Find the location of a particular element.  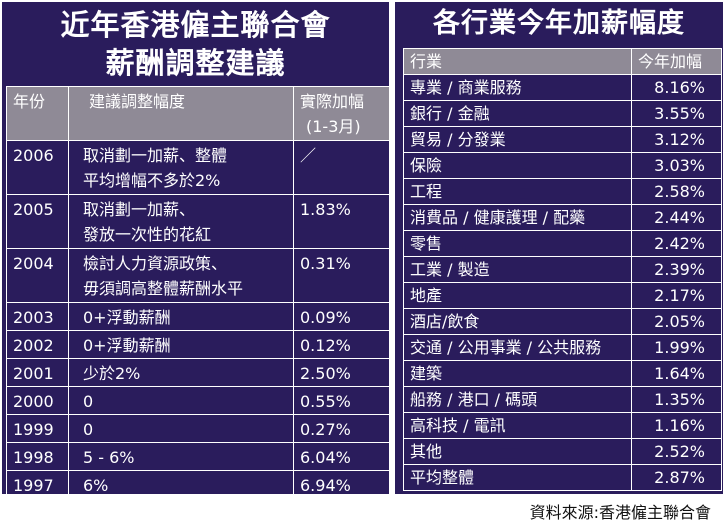

rate-cell: 1.99% is located at coordinates (676, 347).